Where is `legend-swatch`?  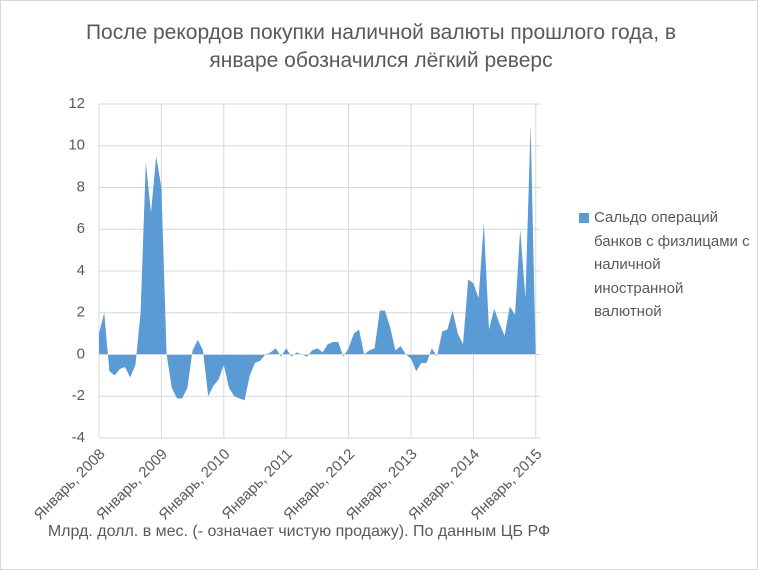 legend-swatch is located at coordinates (584, 218).